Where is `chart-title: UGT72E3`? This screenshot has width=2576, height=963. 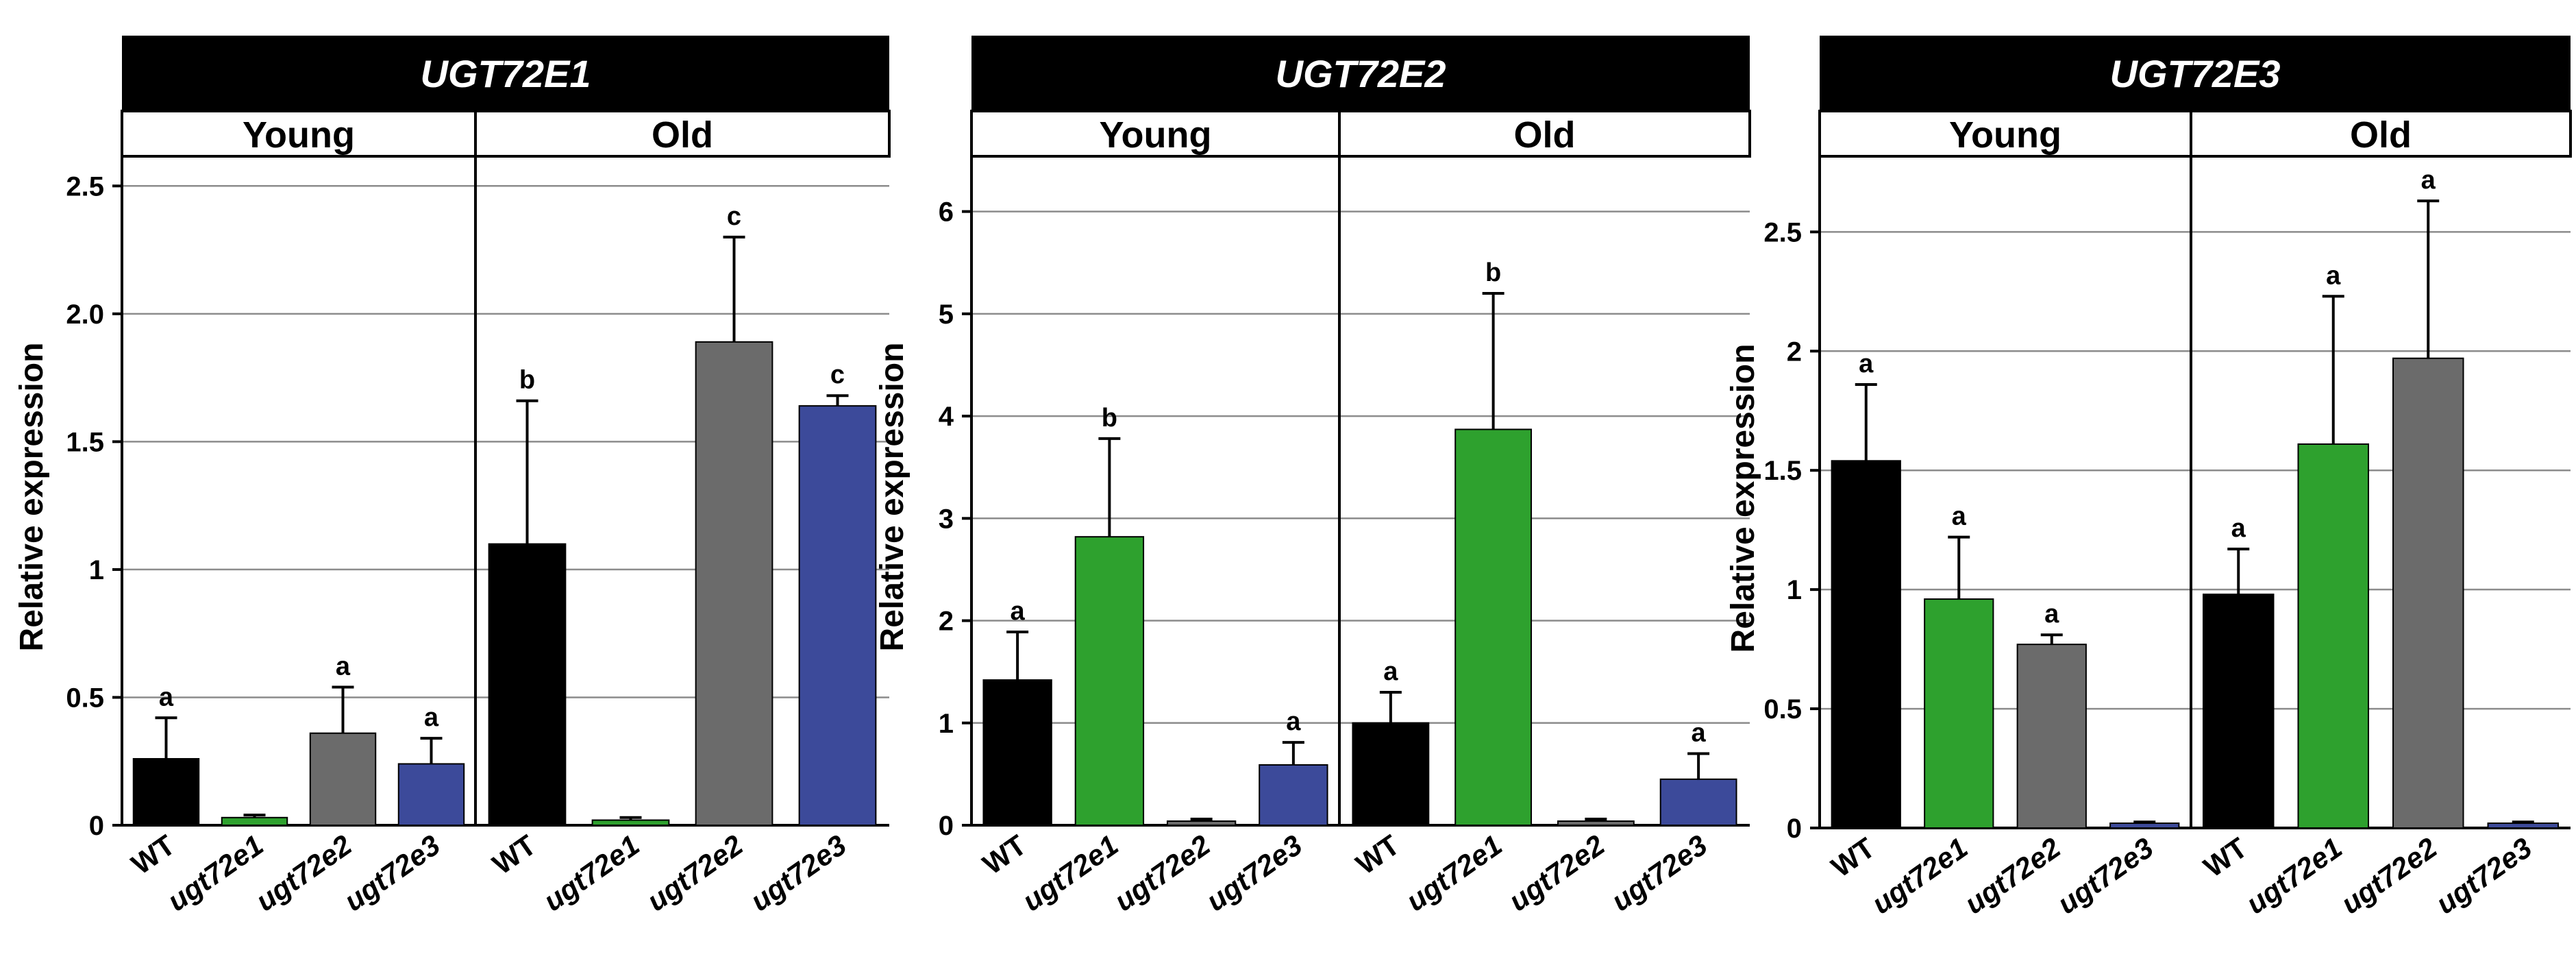
chart-title: UGT72E3 is located at coordinates (2195, 73).